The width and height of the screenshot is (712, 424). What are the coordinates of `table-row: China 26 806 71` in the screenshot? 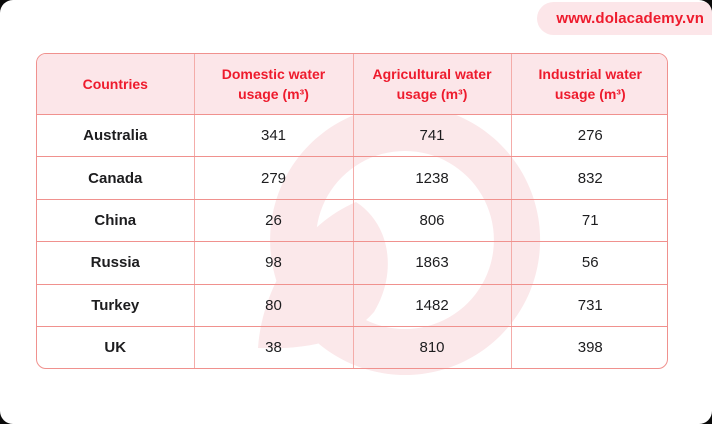 It's located at (352, 221).